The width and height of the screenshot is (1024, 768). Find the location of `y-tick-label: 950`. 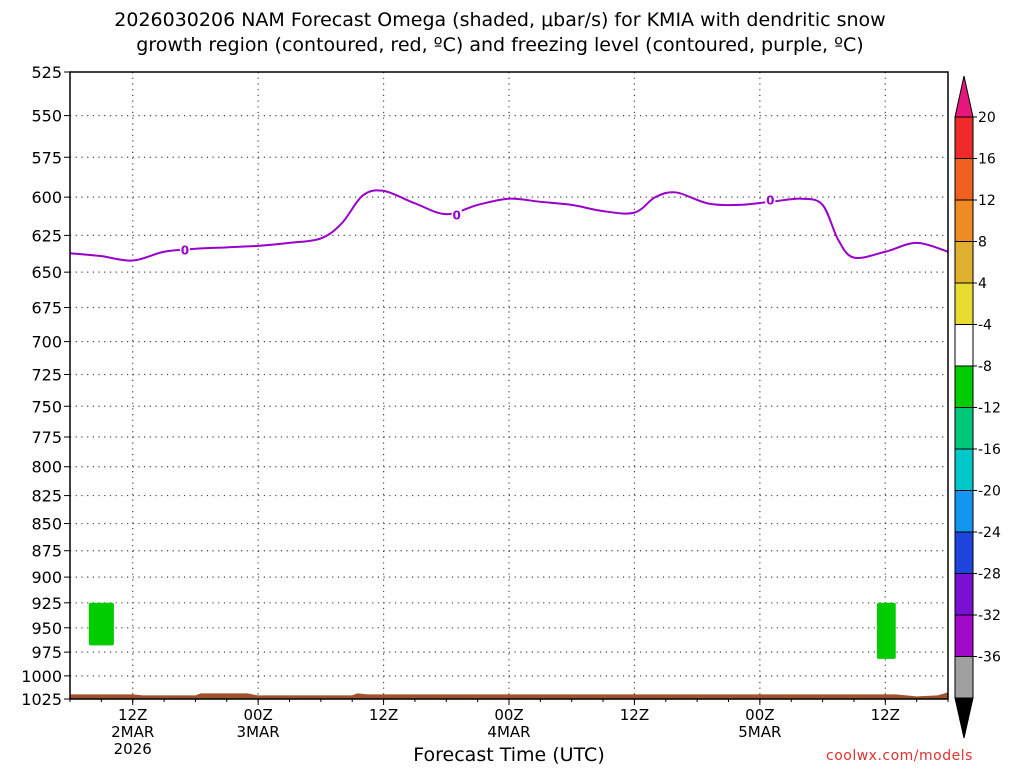

y-tick-label: 950 is located at coordinates (46, 628).